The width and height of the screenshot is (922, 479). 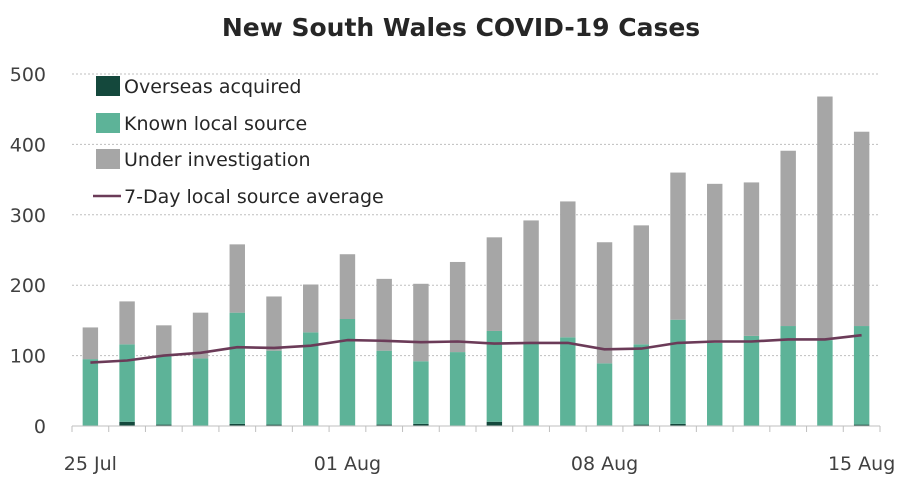 I want to click on y-tick-label: 0, so click(x=40, y=427).